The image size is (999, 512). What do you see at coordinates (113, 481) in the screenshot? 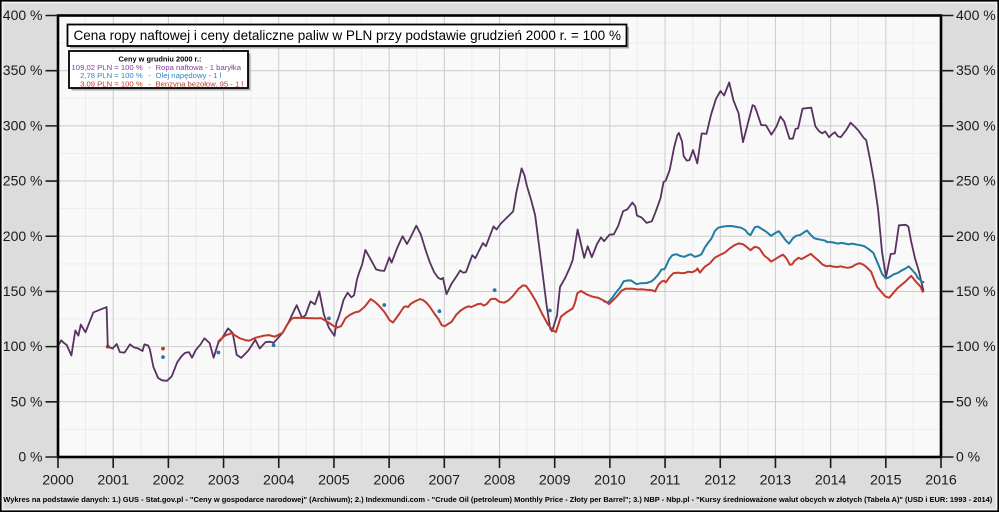
I see `svg-text: 2001` at bounding box center [113, 481].